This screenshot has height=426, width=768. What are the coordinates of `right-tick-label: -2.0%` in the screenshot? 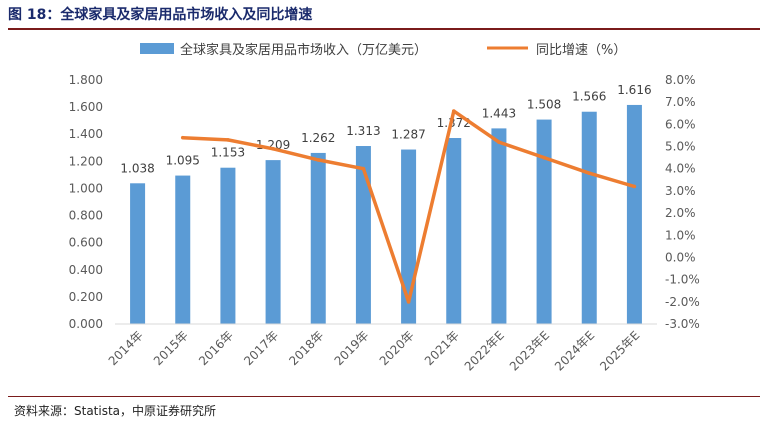 It's located at (682, 302).